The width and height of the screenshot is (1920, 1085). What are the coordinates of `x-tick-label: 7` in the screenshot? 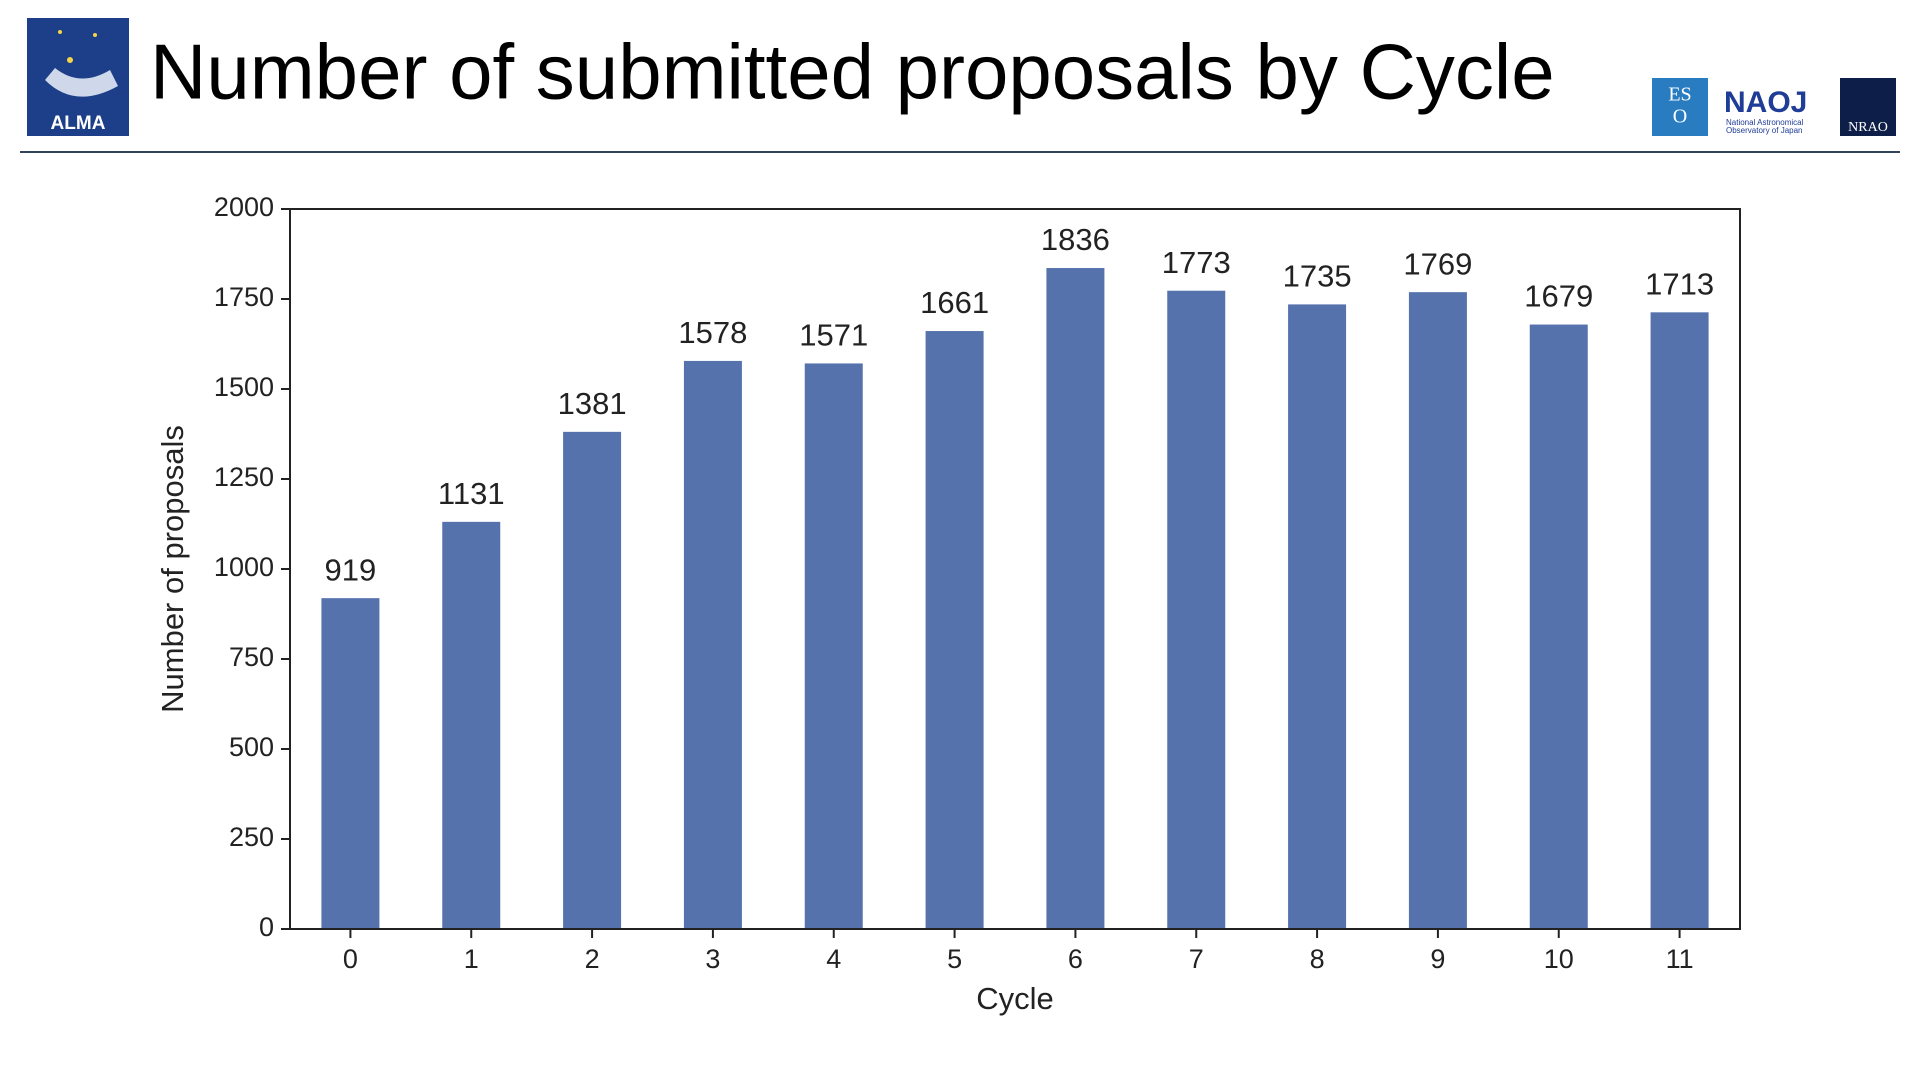 It's located at (1196, 959).